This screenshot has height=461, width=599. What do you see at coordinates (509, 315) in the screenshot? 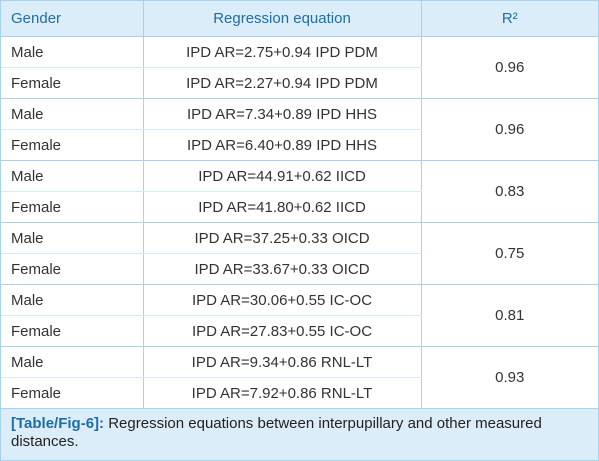
I see `cell-r-squared: 0.81` at bounding box center [509, 315].